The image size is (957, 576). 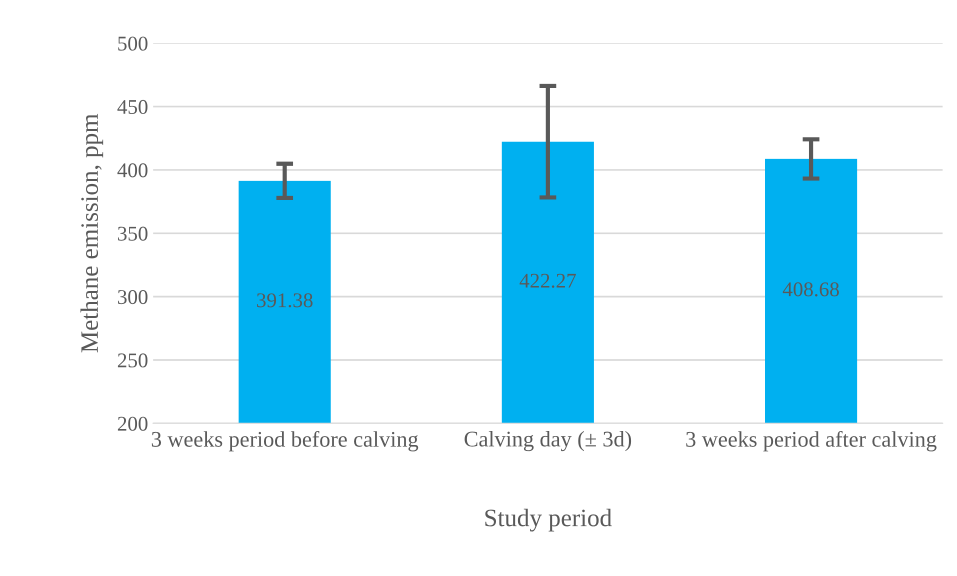 I want to click on y-tick-label: 200, so click(x=133, y=423).